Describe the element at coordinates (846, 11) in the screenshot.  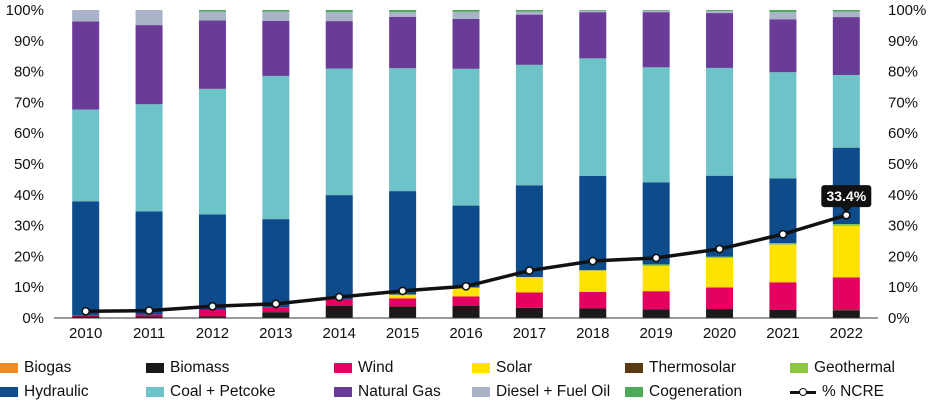
I see `bar-segment-cogeneration-2022` at that location.